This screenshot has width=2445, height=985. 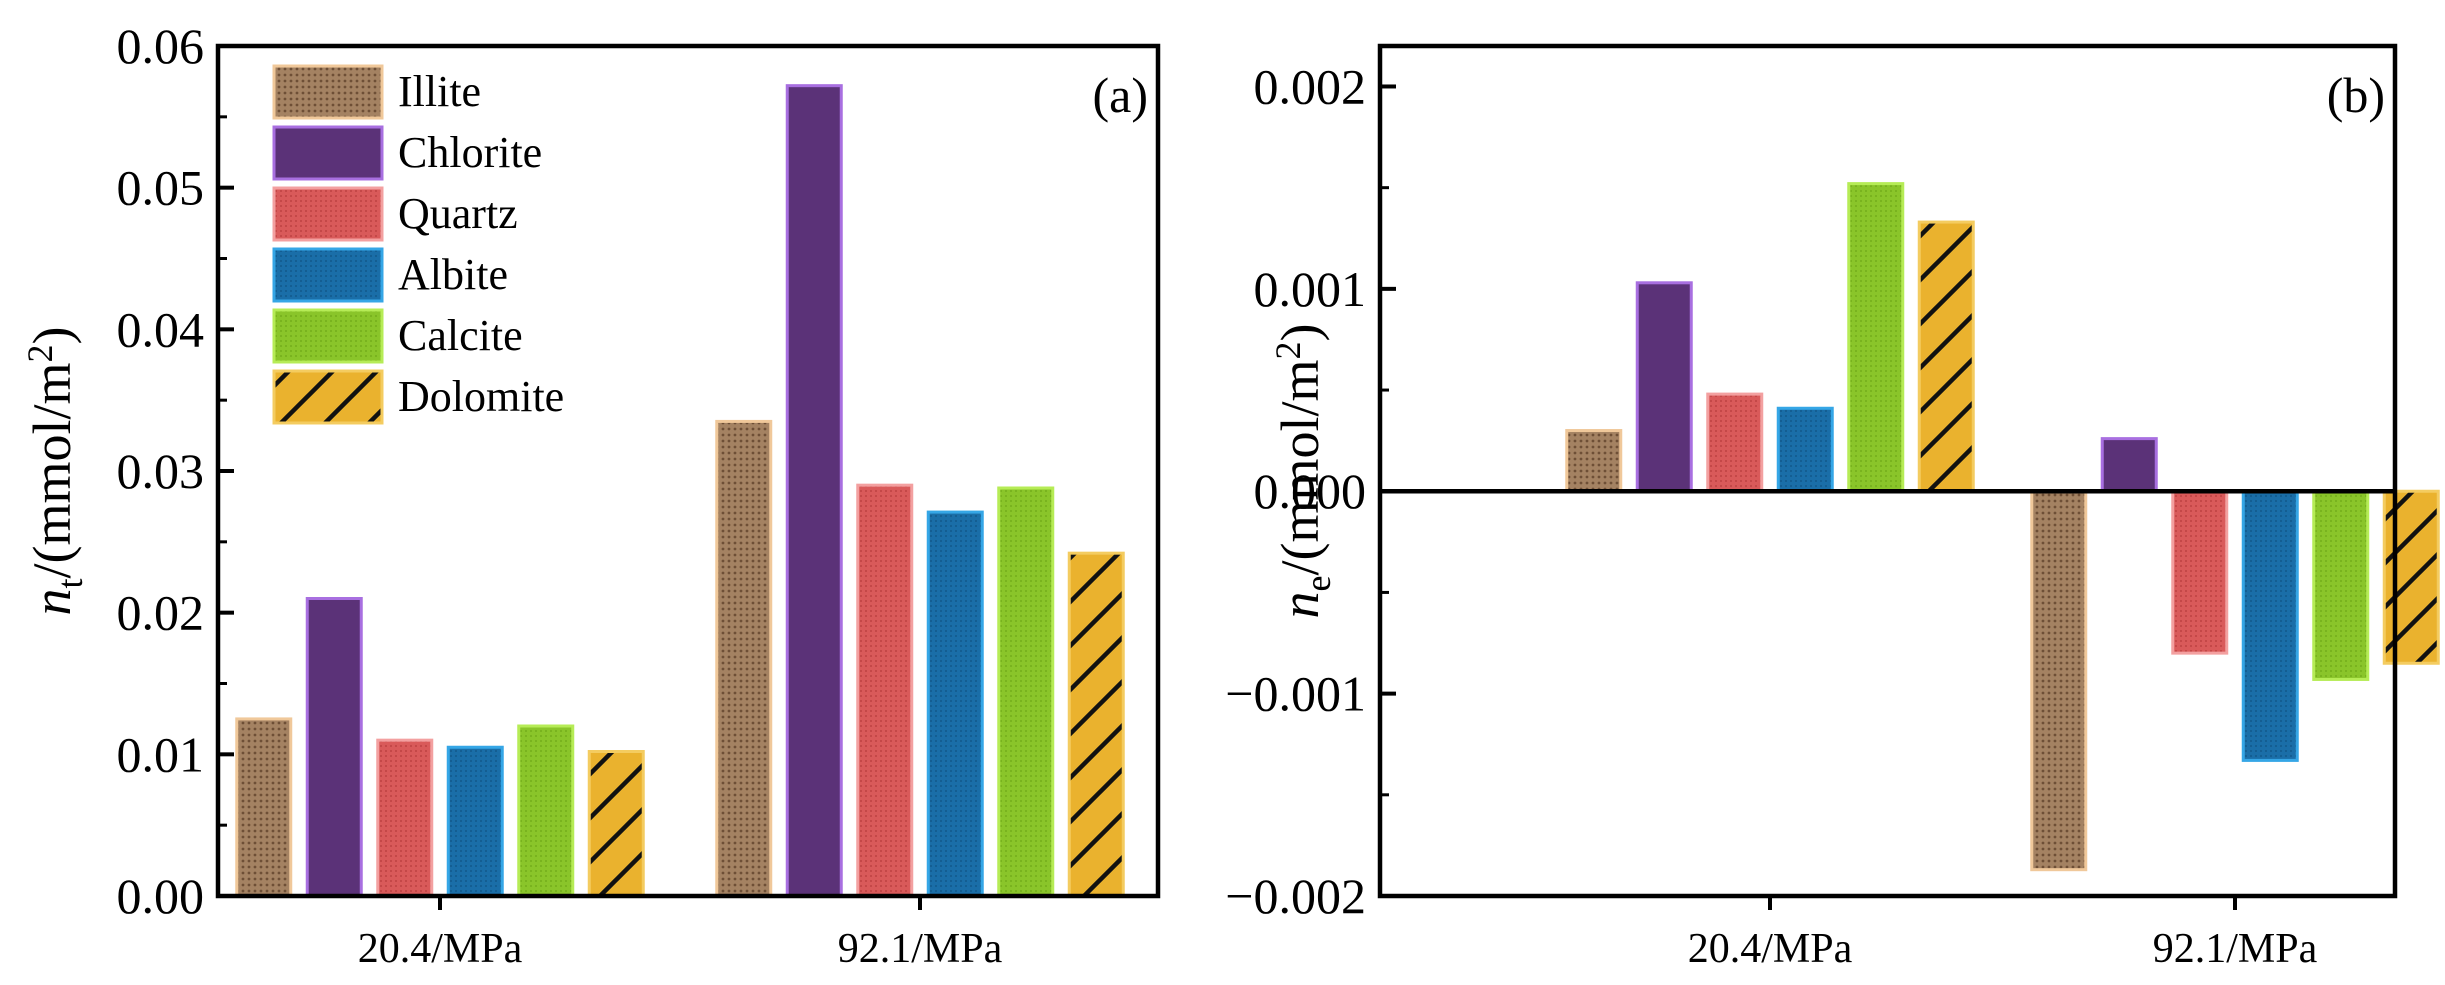 I want to click on legend-label-dolomite: Dolomite, so click(x=481, y=396).